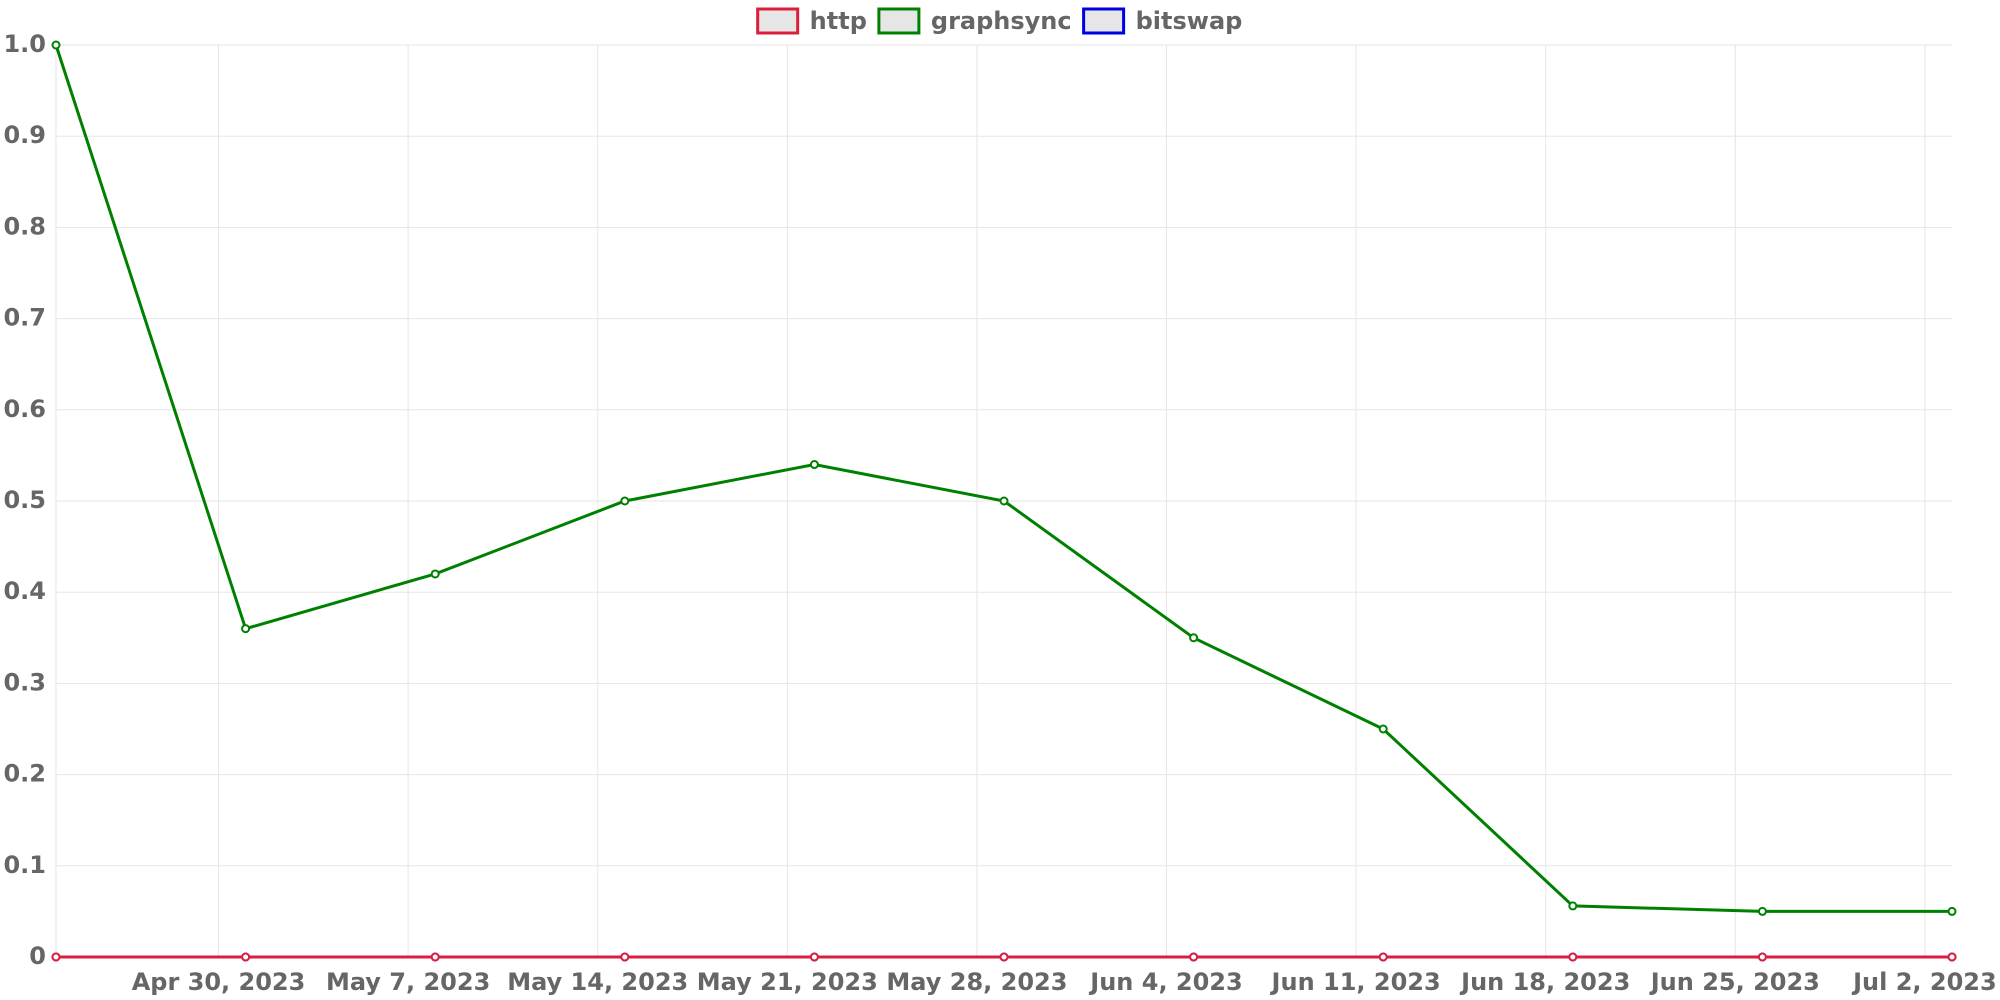  What do you see at coordinates (24, 409) in the screenshot?
I see `y-tick-label: 0.6` at bounding box center [24, 409].